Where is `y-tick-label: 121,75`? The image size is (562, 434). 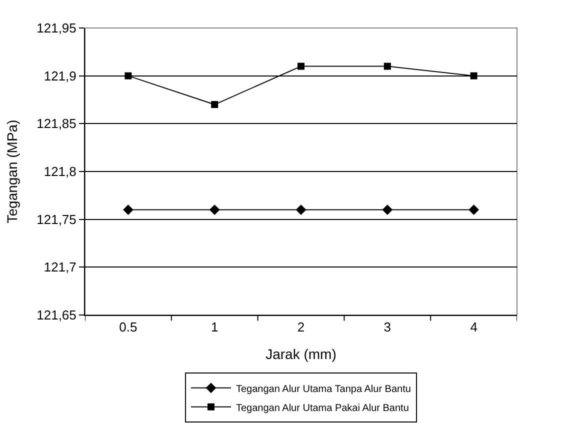 y-tick-label: 121,75 is located at coordinates (56, 219).